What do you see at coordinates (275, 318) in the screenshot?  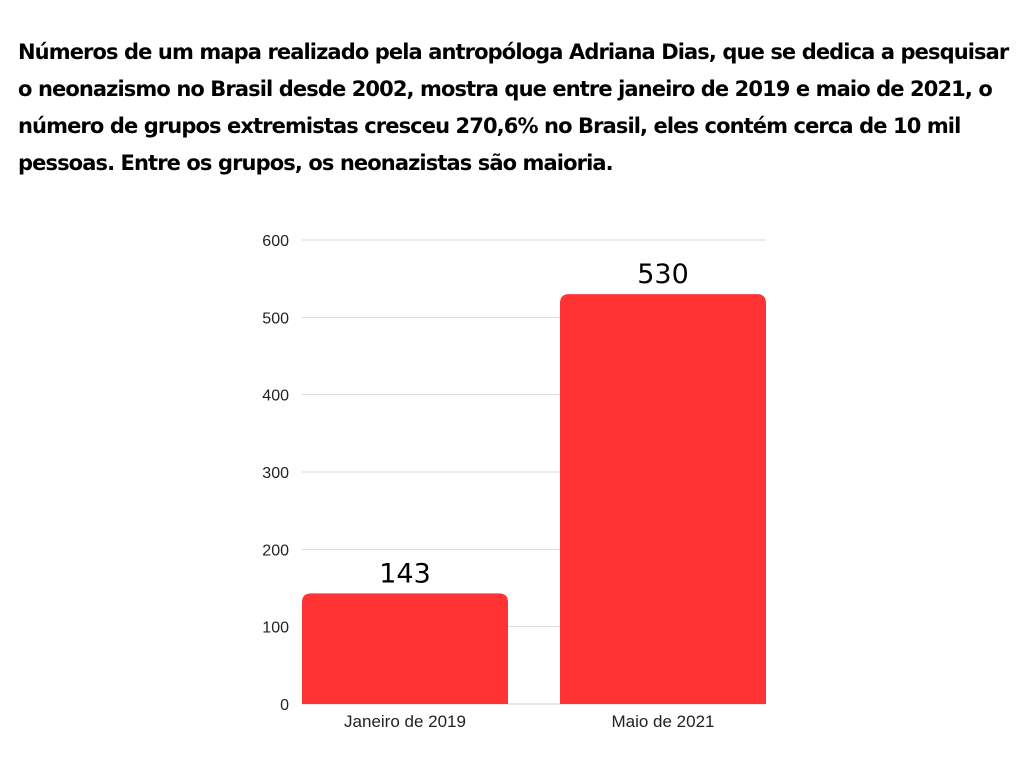 I see `y-tick-label: 500` at bounding box center [275, 318].